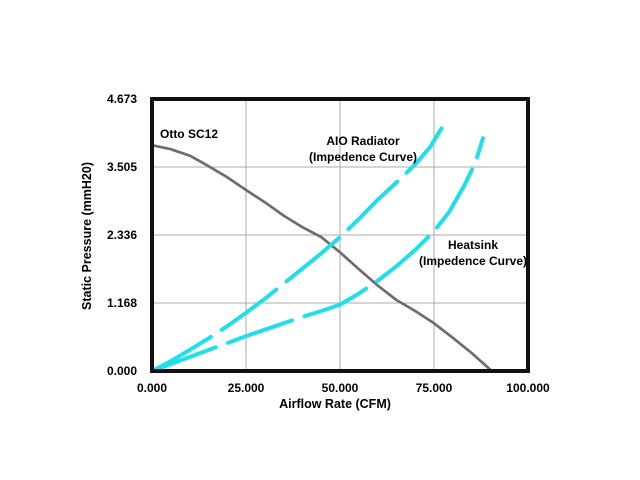 The image size is (640, 480). What do you see at coordinates (335, 404) in the screenshot?
I see `x-axis-title: Airflow Rate (CFM)` at bounding box center [335, 404].